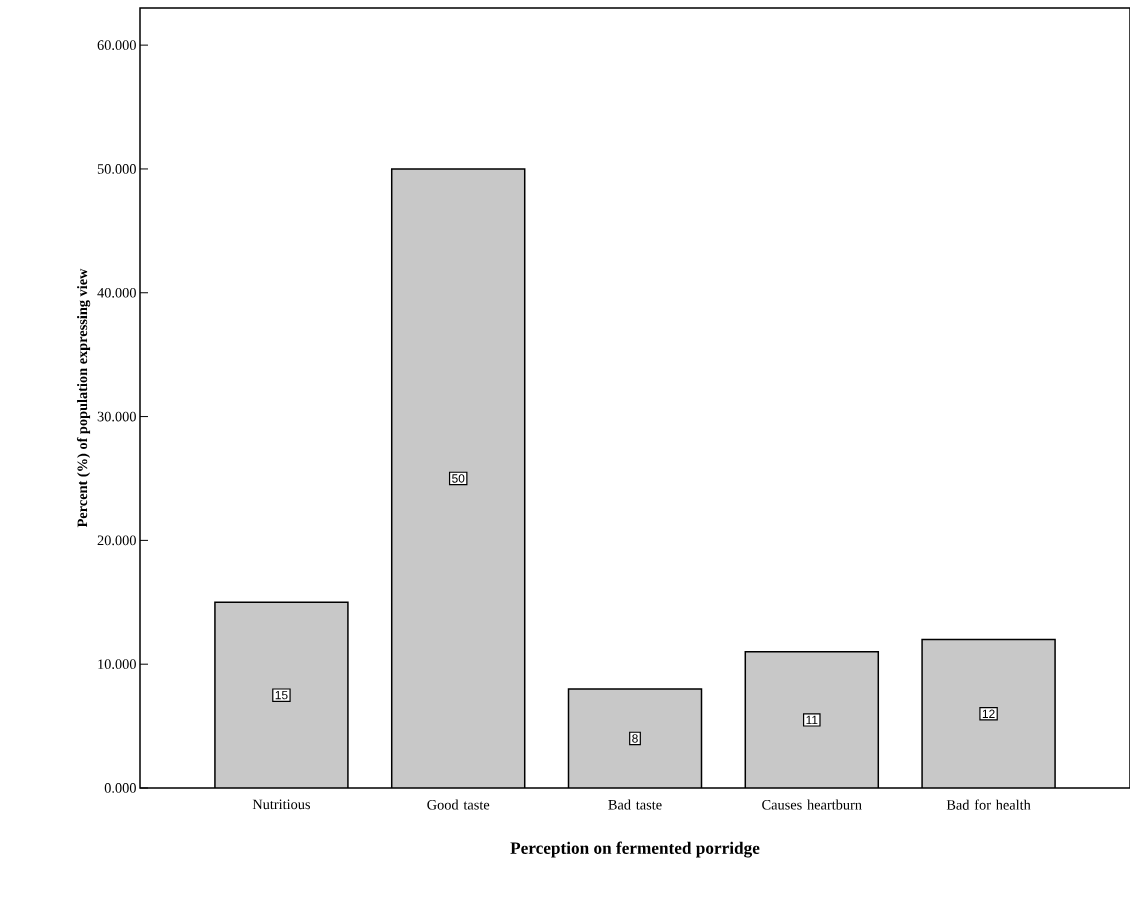 This screenshot has height=919, width=1130. What do you see at coordinates (458, 804) in the screenshot?
I see `x-tick-label: Good taste` at bounding box center [458, 804].